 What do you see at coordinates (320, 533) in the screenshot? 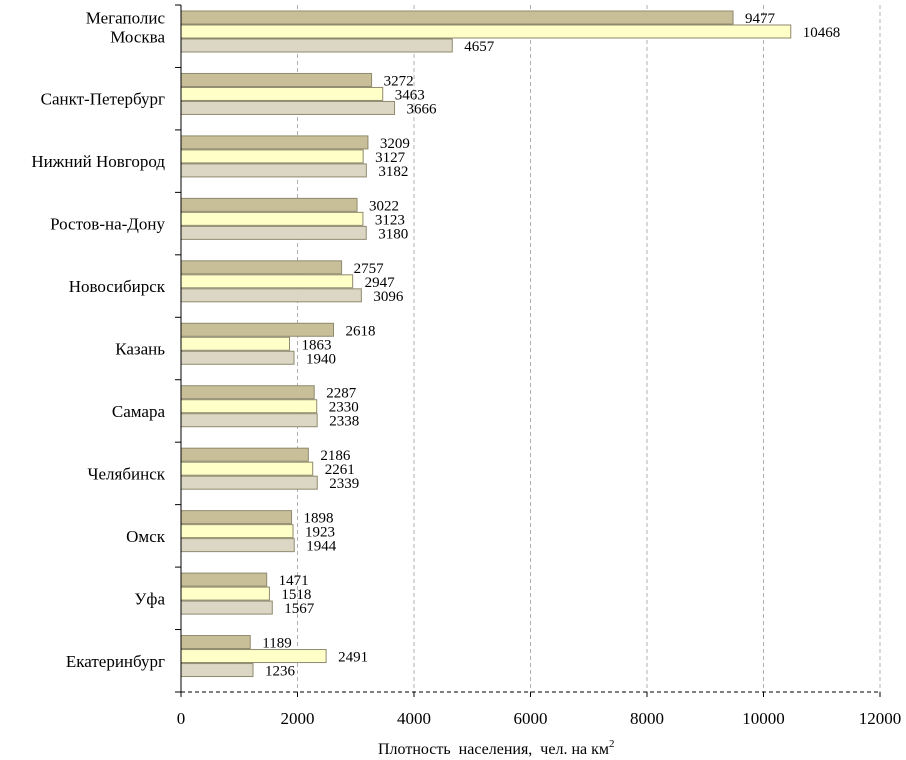
I see `value-label: 1923` at bounding box center [320, 533].